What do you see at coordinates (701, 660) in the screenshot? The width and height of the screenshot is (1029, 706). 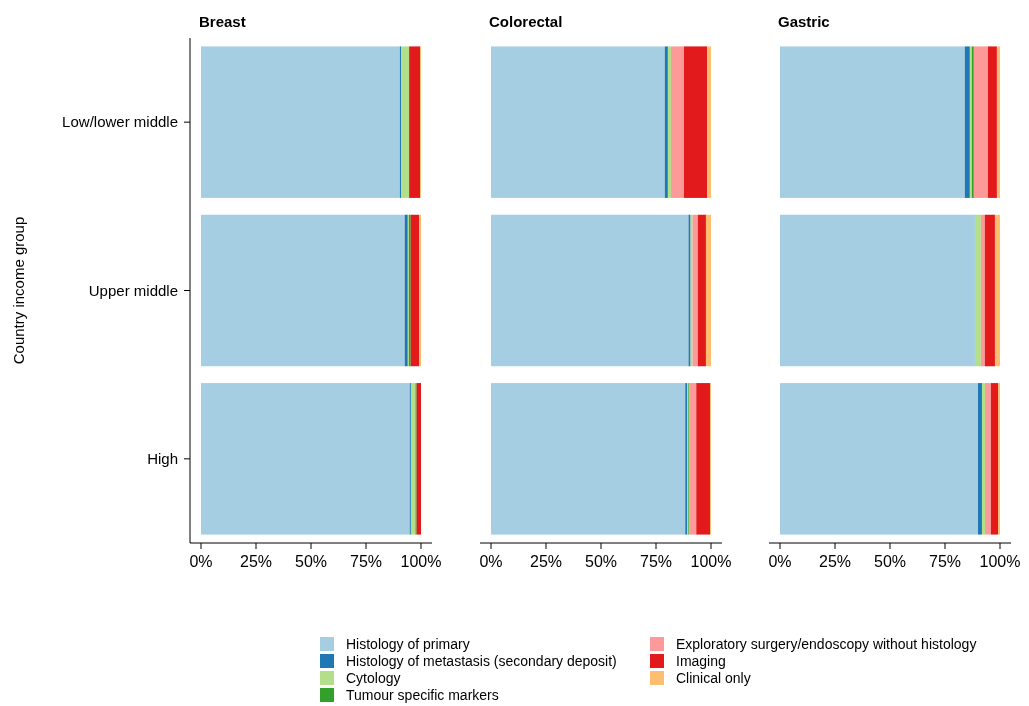 I see `legend-label: Imaging` at bounding box center [701, 660].